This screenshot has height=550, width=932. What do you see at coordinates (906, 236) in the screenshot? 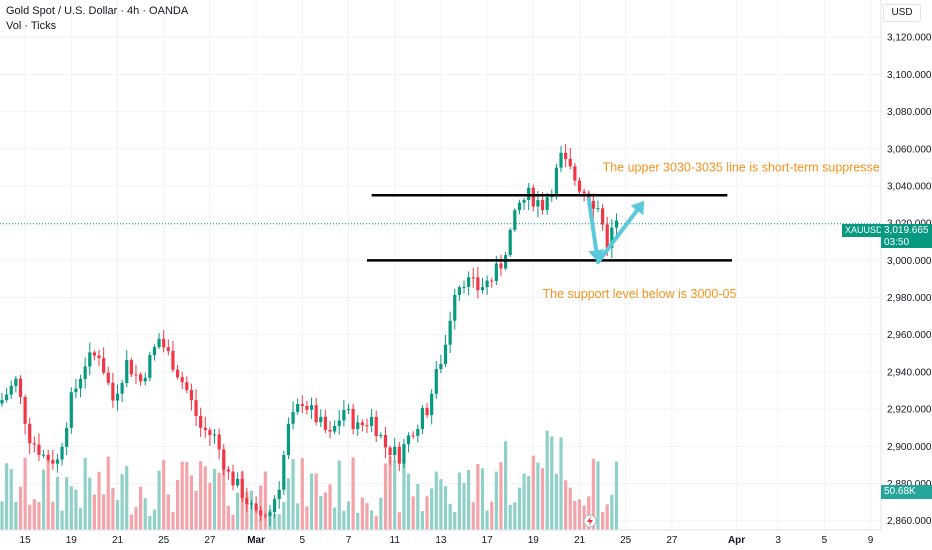
I see `last-price-tag: 3,019.665 03:50` at bounding box center [906, 236].